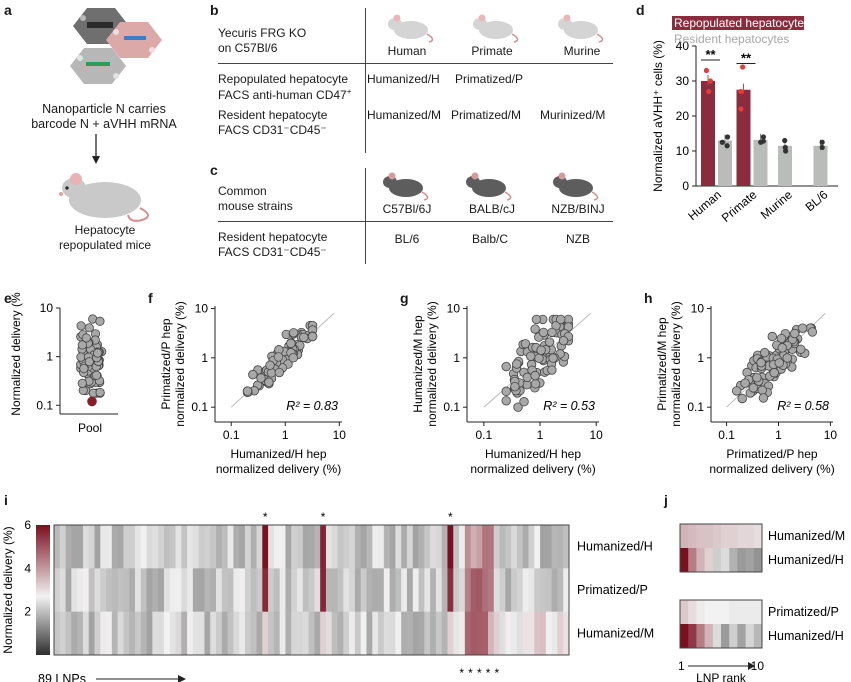  What do you see at coordinates (283, 79) in the screenshot?
I see `panel-b-row1-label1: Repopulated hepatocyte` at bounding box center [283, 79].